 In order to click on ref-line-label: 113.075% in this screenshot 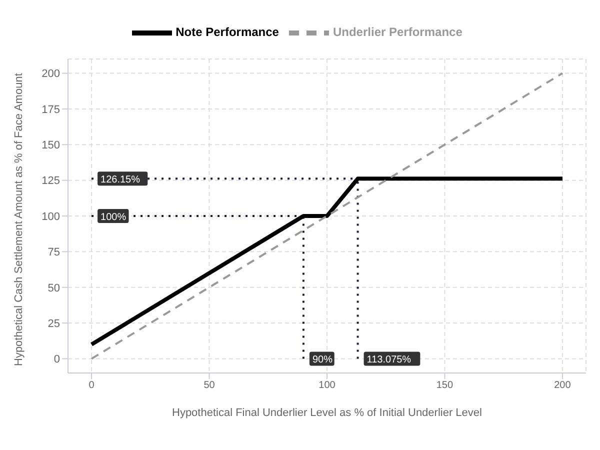, I will do `click(389, 360)`.